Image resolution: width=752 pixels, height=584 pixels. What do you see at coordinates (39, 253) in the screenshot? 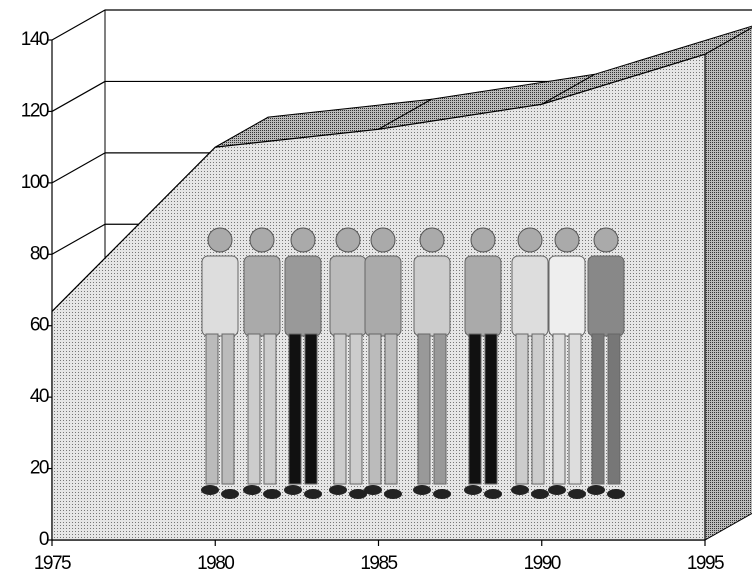
I see `y-tick-label: 80` at bounding box center [39, 253].